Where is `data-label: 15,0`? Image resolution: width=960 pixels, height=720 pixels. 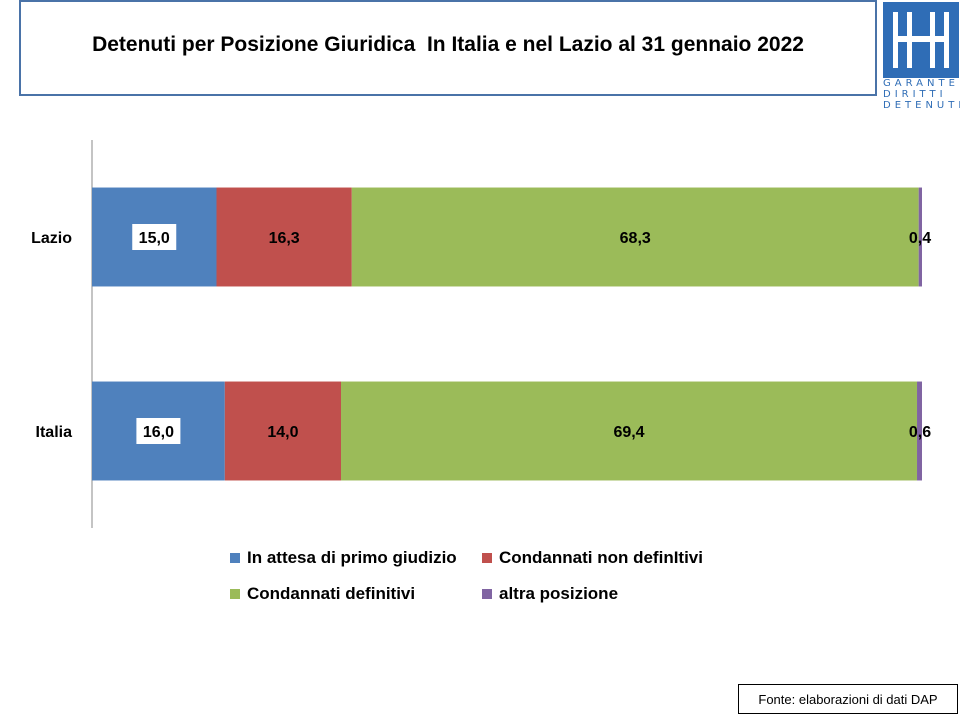 data-label: 15,0 is located at coordinates (154, 238).